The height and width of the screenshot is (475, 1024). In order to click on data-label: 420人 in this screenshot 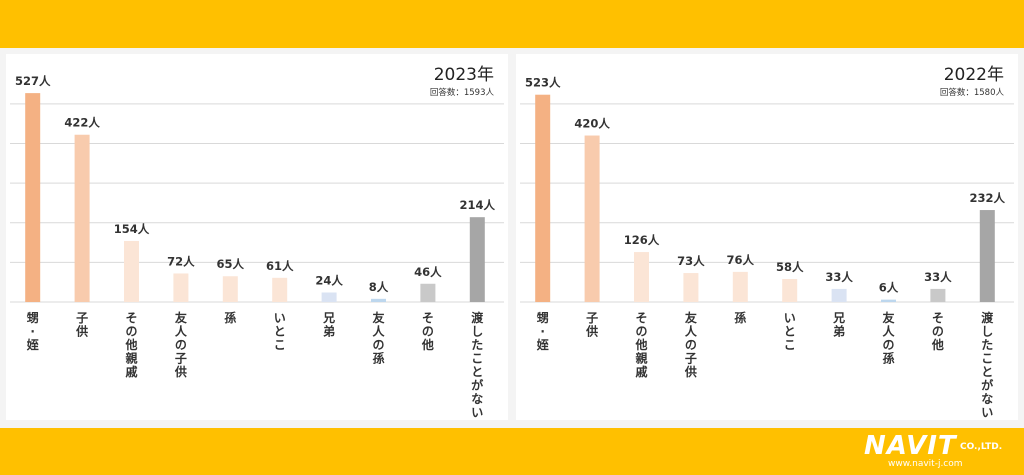, I will do `click(592, 124)`.